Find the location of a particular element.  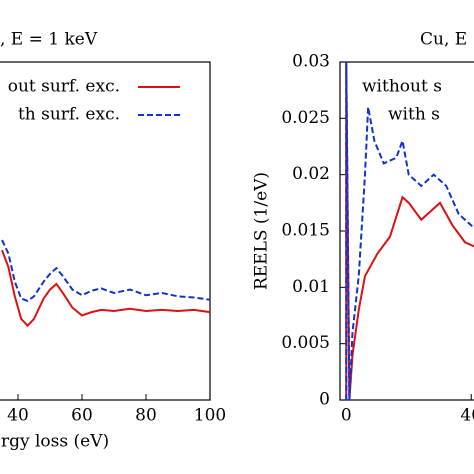

y-axis-label: REELS (1/eV) is located at coordinates (262, 231).